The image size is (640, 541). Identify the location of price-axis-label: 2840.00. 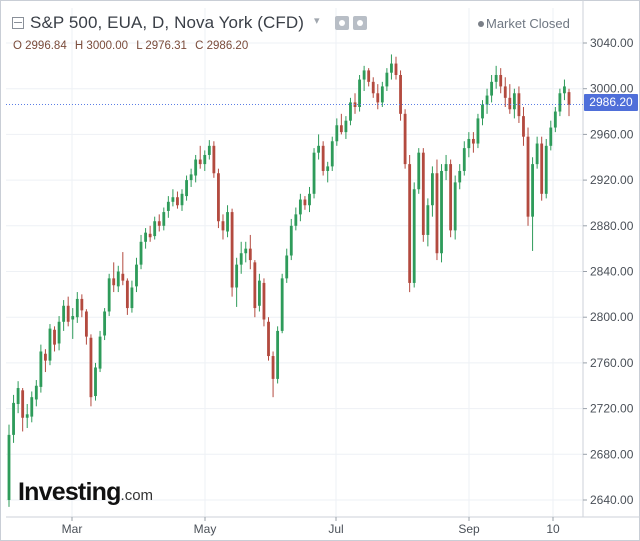
(612, 272).